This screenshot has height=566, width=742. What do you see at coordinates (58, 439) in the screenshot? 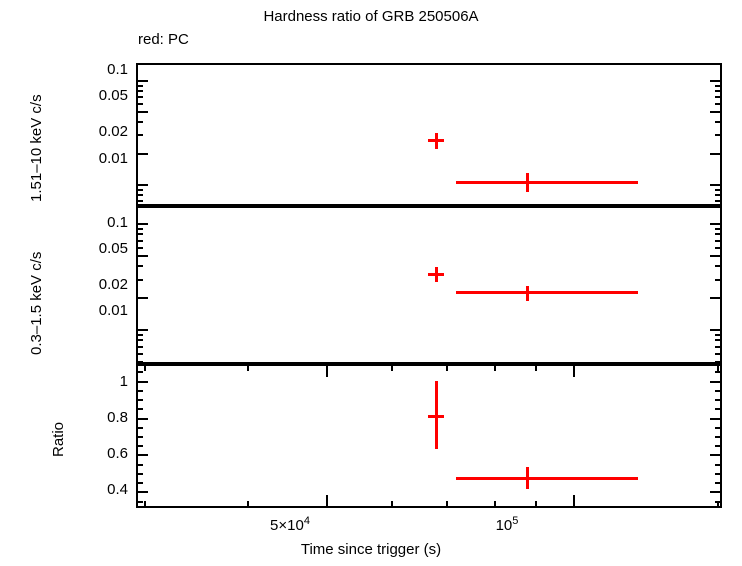
I see `ylabel-ratio: Ratio` at bounding box center [58, 439].